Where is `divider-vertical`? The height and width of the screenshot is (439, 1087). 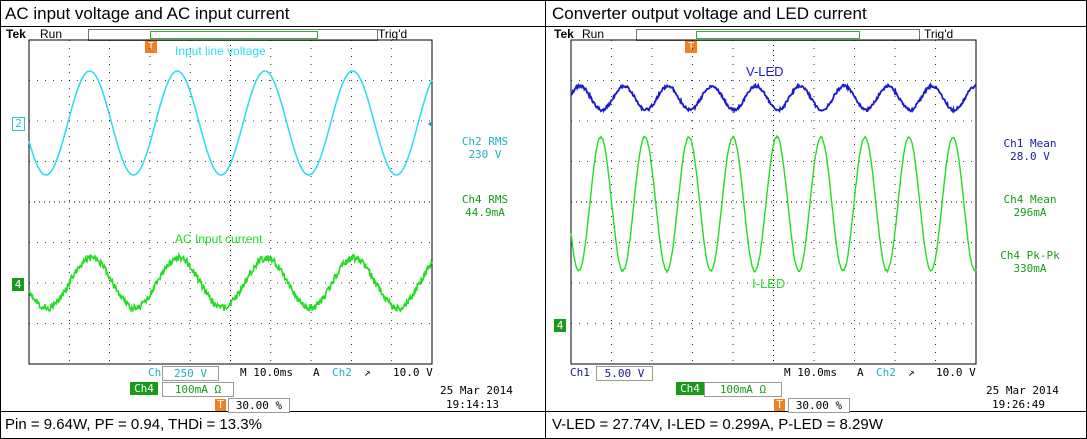
divider-vertical is located at coordinates (545, 219).